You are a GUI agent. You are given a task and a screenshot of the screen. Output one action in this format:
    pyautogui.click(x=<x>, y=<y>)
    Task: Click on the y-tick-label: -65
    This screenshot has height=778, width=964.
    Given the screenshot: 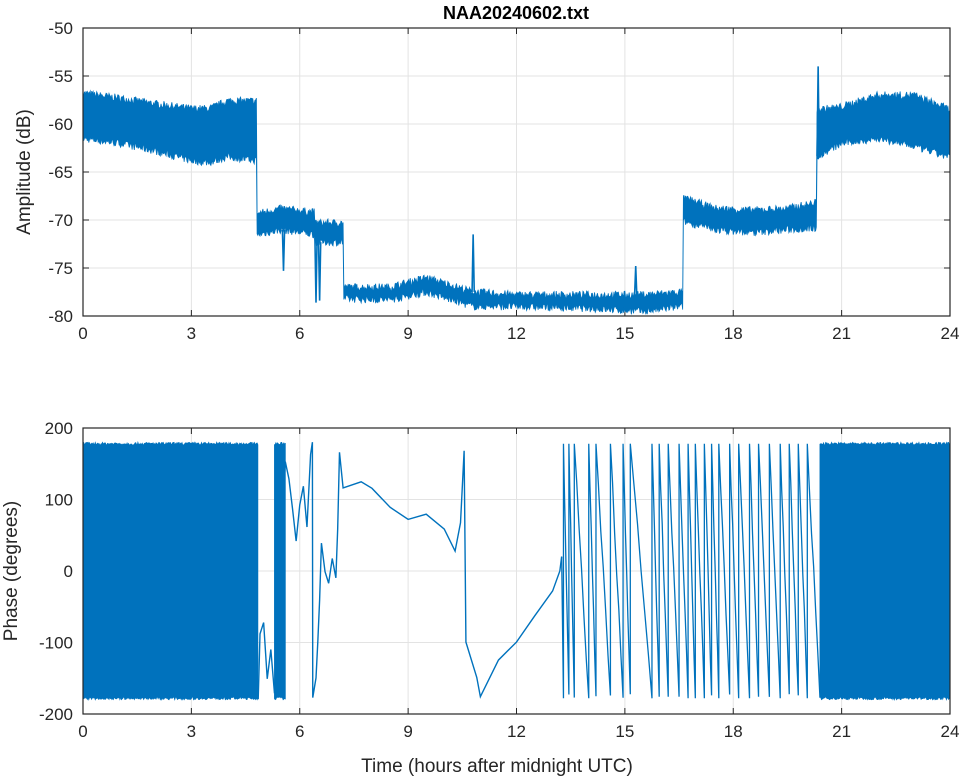 What is the action you would take?
    pyautogui.click(x=60, y=172)
    